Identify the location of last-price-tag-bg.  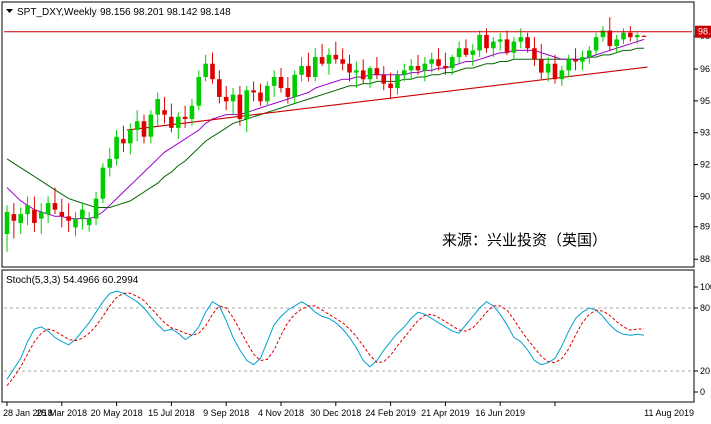
(703, 31).